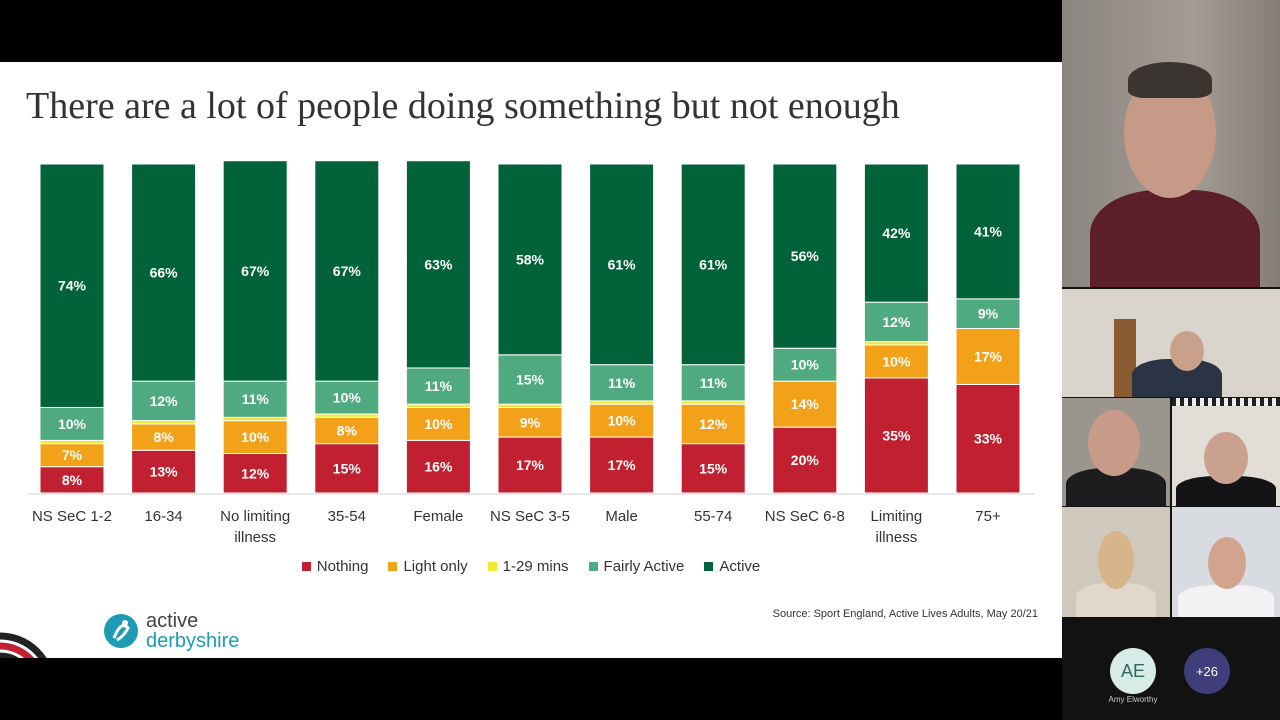 The image size is (1280, 720). Describe the element at coordinates (172, 621) in the screenshot. I see `logo-text-active: active` at that location.